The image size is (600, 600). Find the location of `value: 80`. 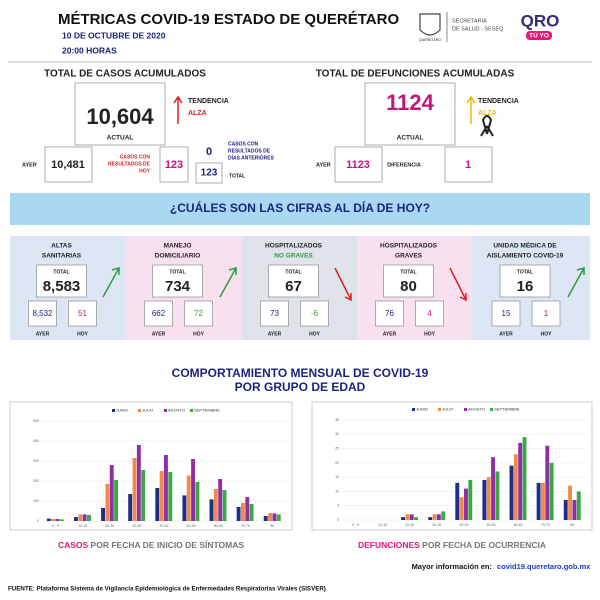

value: 80 is located at coordinates (408, 286).